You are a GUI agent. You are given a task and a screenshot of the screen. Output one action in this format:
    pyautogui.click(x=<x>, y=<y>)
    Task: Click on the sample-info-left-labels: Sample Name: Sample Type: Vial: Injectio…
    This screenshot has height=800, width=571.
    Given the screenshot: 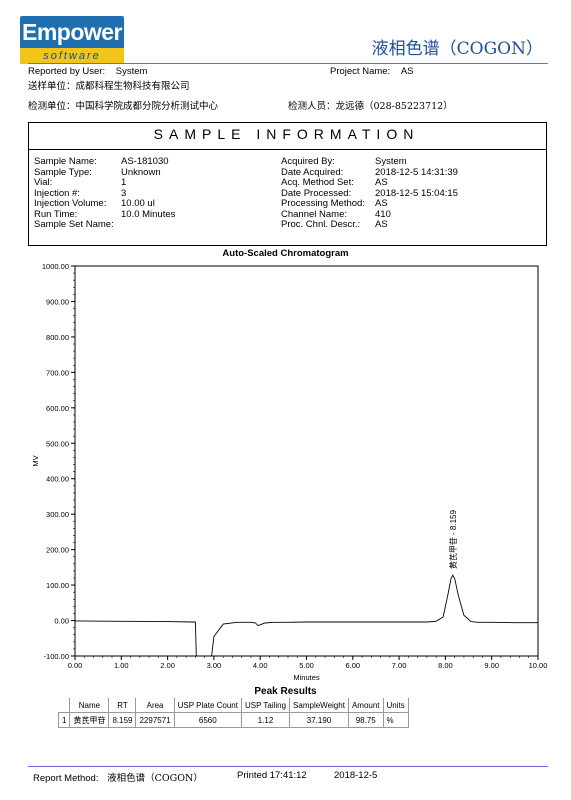 What is the action you would take?
    pyautogui.click(x=74, y=193)
    